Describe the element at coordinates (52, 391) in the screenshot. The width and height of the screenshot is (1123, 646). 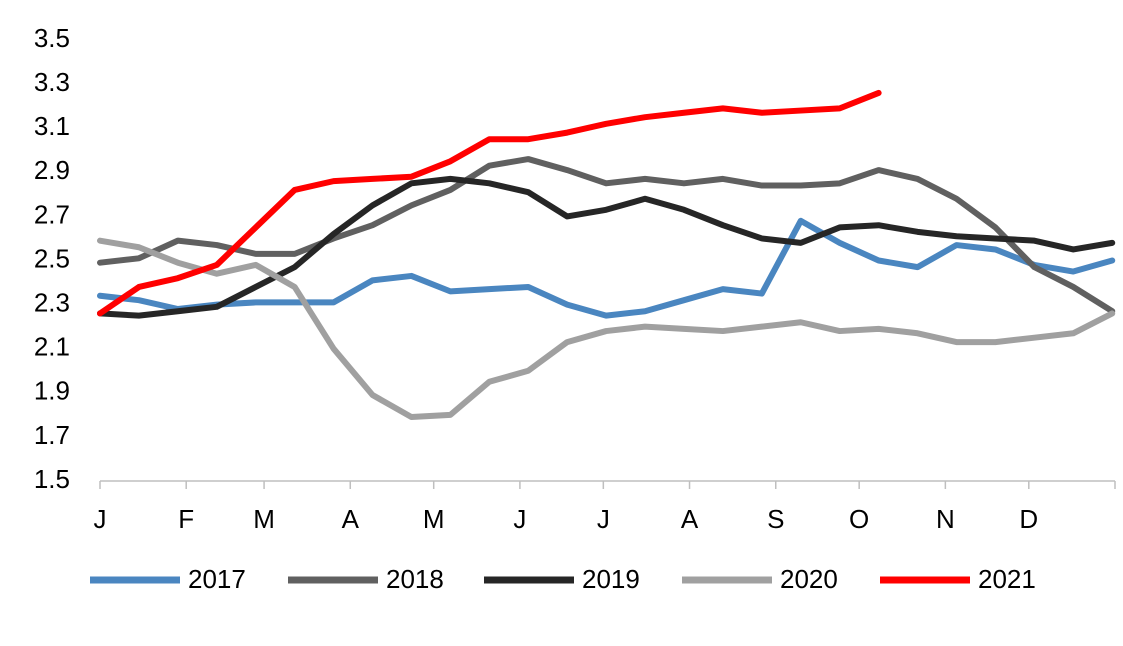
I see `y-tick-label: 1.9` at that location.